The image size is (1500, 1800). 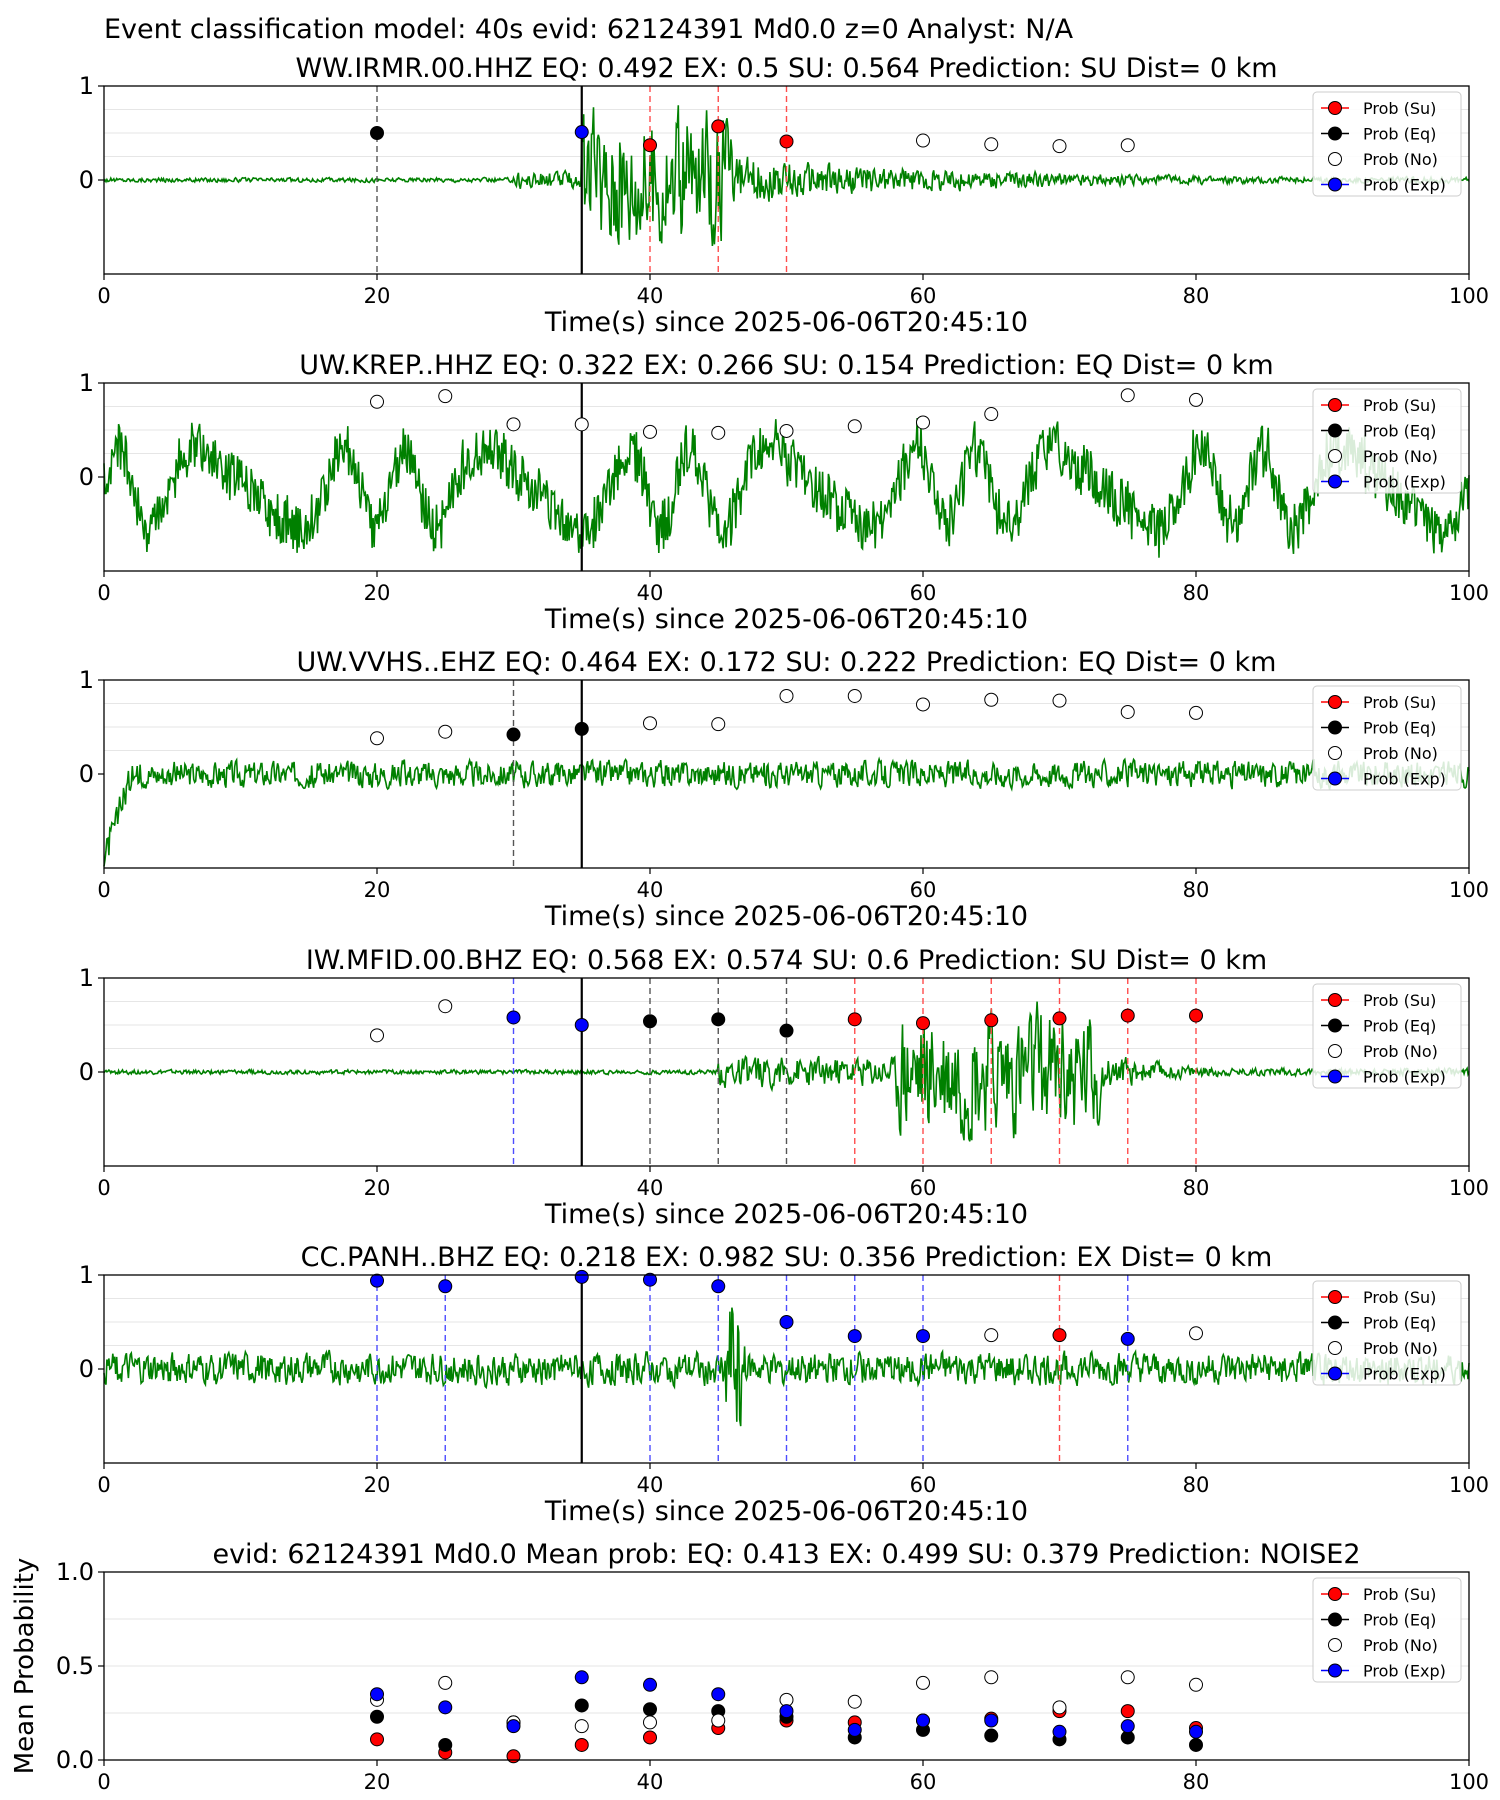 What do you see at coordinates (786, 1214) in the screenshot?
I see `x-axis-label: Time(s) since 2025-06-06T20:45:10` at bounding box center [786, 1214].